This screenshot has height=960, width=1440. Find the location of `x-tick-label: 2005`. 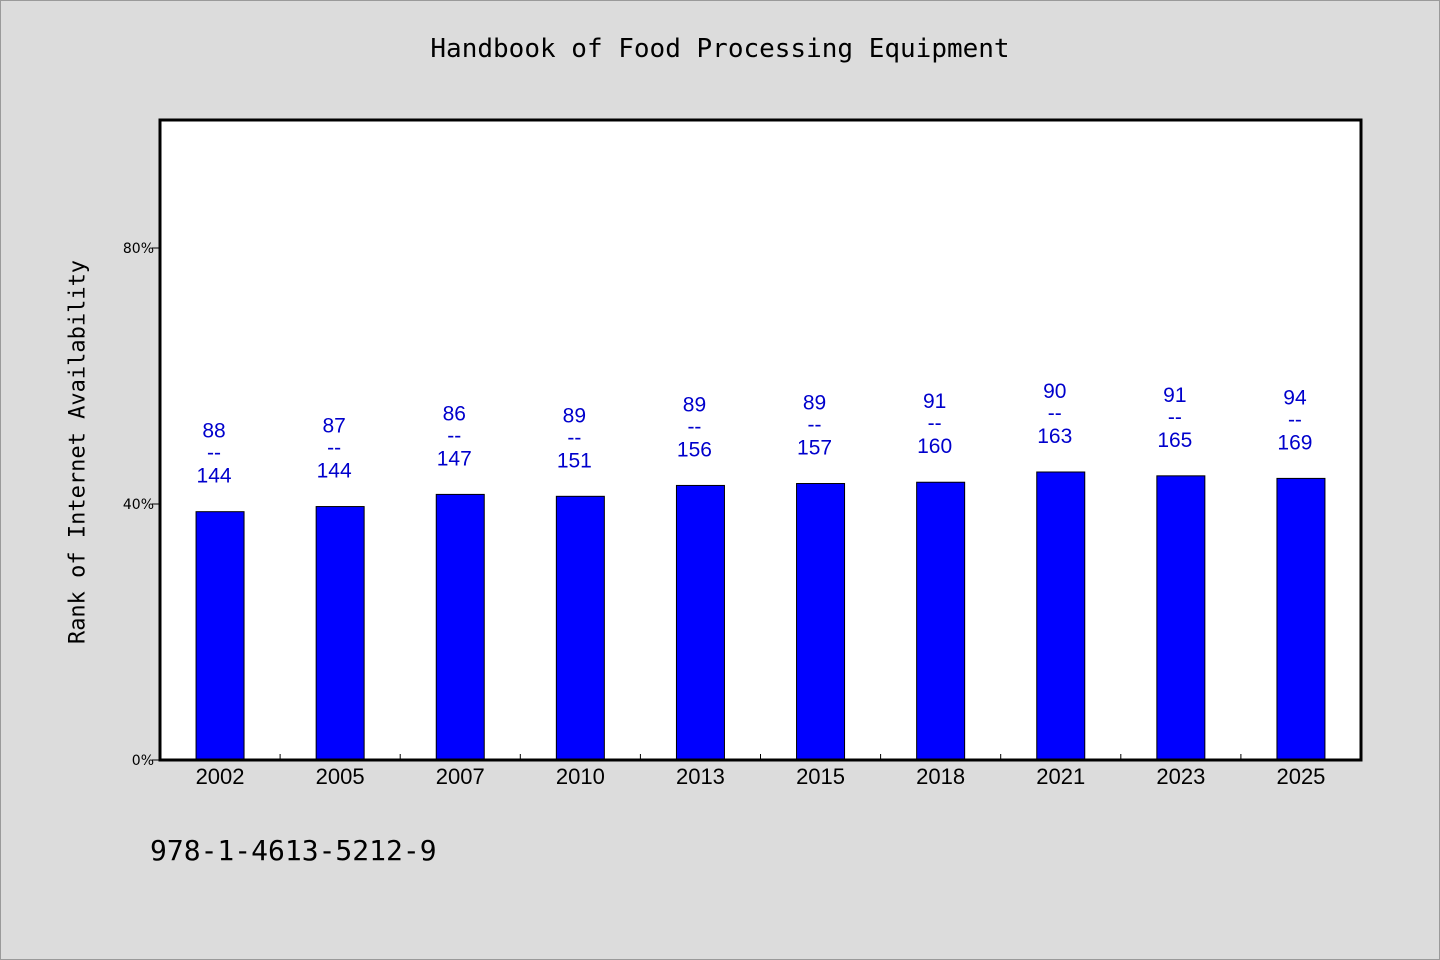

x-tick-label: 2005 is located at coordinates (340, 776).